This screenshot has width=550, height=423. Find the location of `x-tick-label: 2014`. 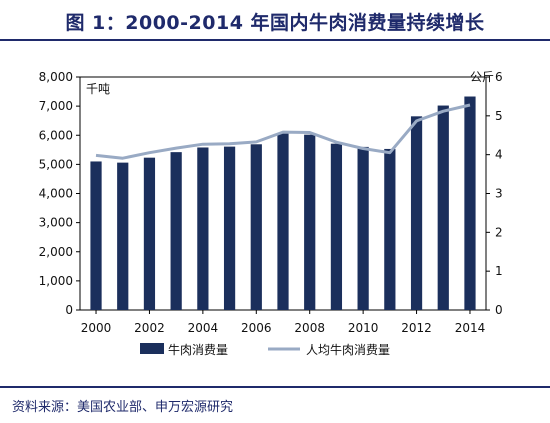

x-tick-label: 2014 is located at coordinates (470, 328).